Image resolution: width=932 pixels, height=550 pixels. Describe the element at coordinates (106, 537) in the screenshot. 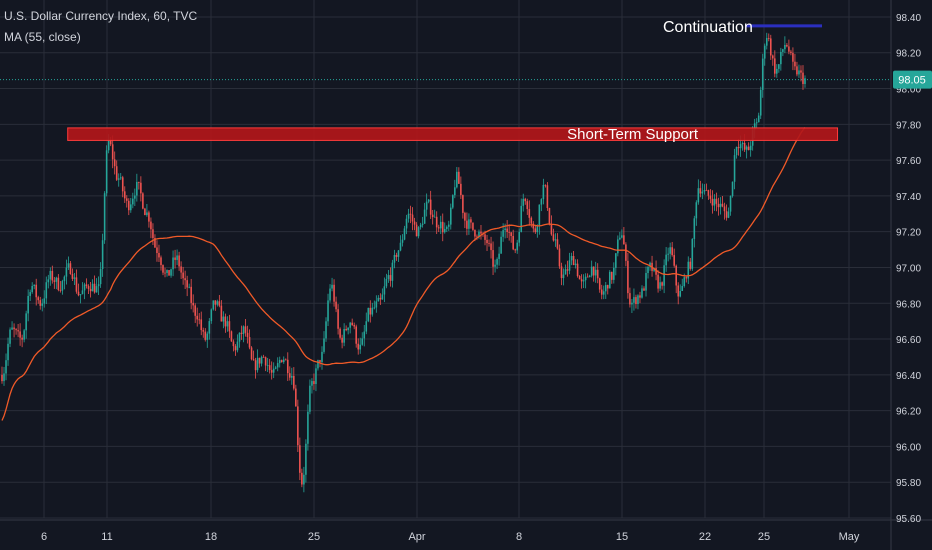

I see `time-tick-label: 11` at that location.